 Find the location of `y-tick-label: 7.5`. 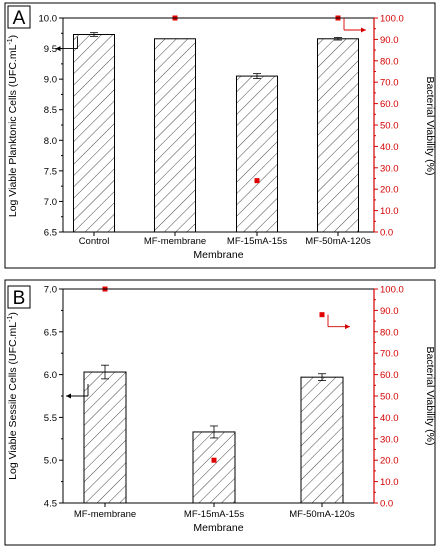

y-tick-label: 7.5 is located at coordinates (50, 171).